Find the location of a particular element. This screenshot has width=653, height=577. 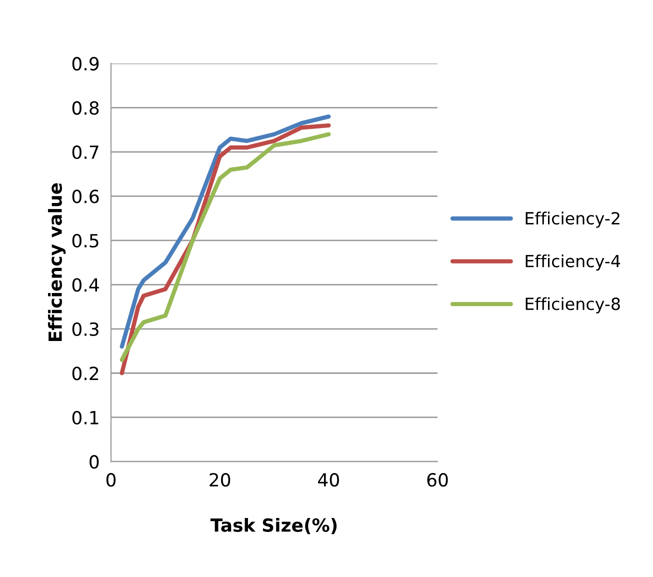

x-tick-label: 0 is located at coordinates (111, 480).